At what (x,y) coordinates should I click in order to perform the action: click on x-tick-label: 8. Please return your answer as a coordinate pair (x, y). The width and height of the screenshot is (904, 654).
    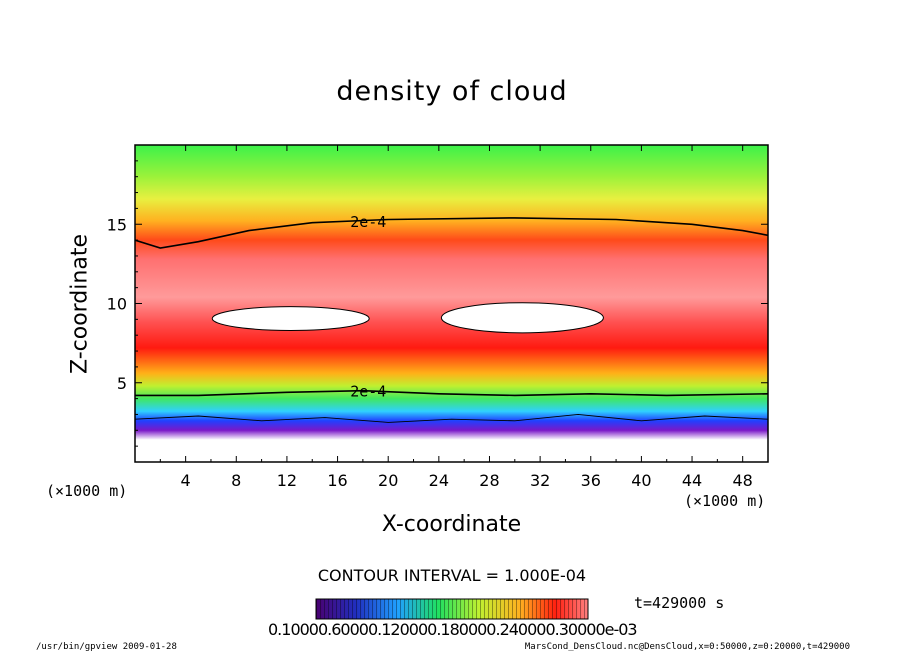
    Looking at the image, I should click on (236, 480).